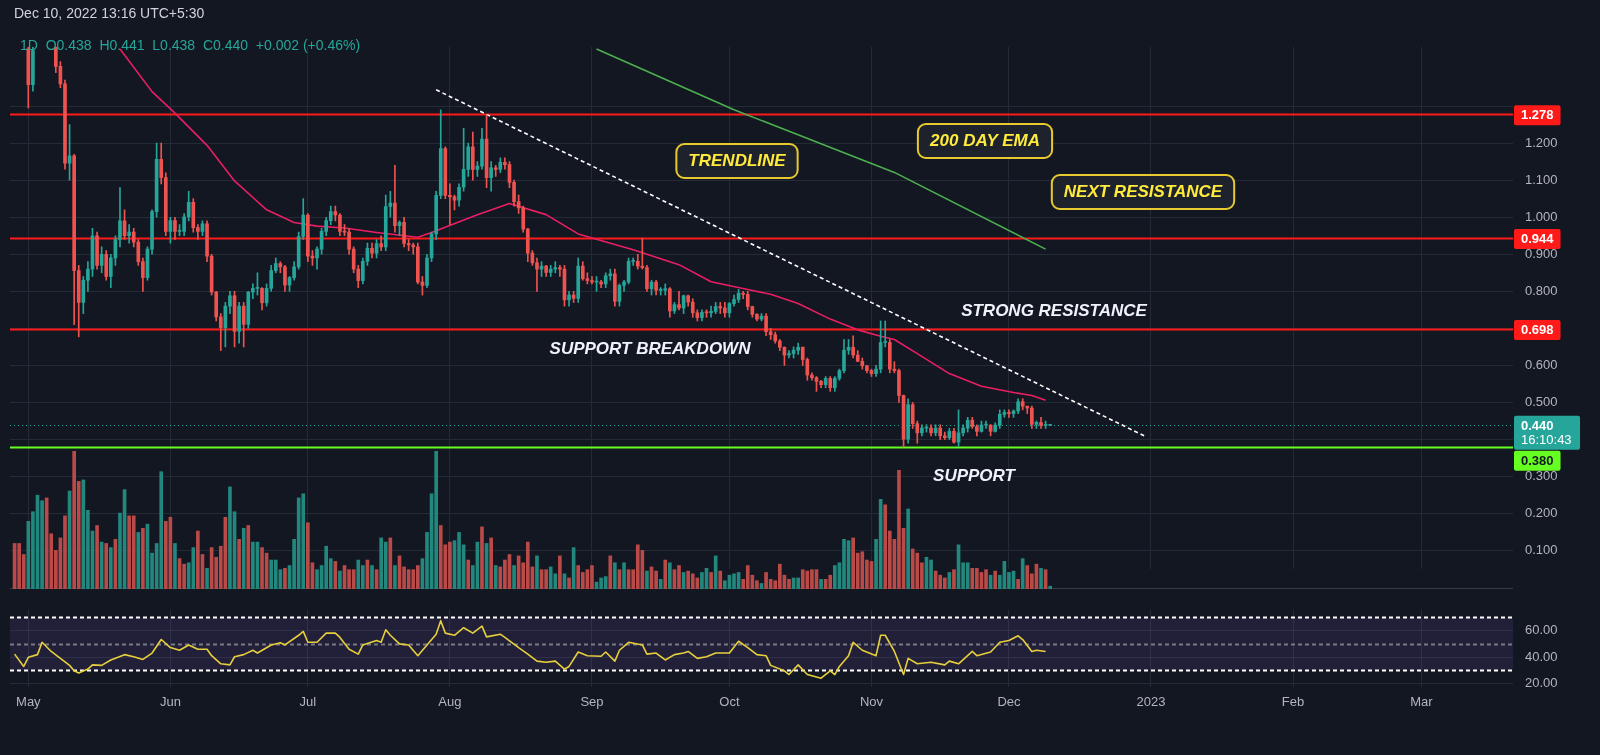 The width and height of the screenshot is (1600, 755). What do you see at coordinates (29, 702) in the screenshot?
I see `x-tick-label: May` at bounding box center [29, 702].